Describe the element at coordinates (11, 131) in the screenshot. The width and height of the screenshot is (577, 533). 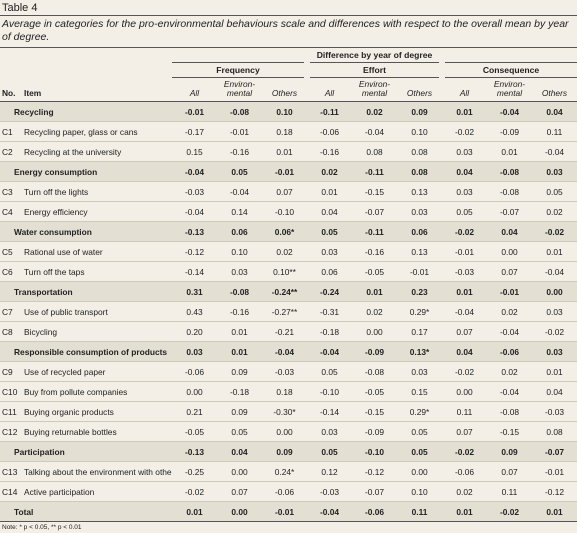
I see `row-no: C1` at that location.